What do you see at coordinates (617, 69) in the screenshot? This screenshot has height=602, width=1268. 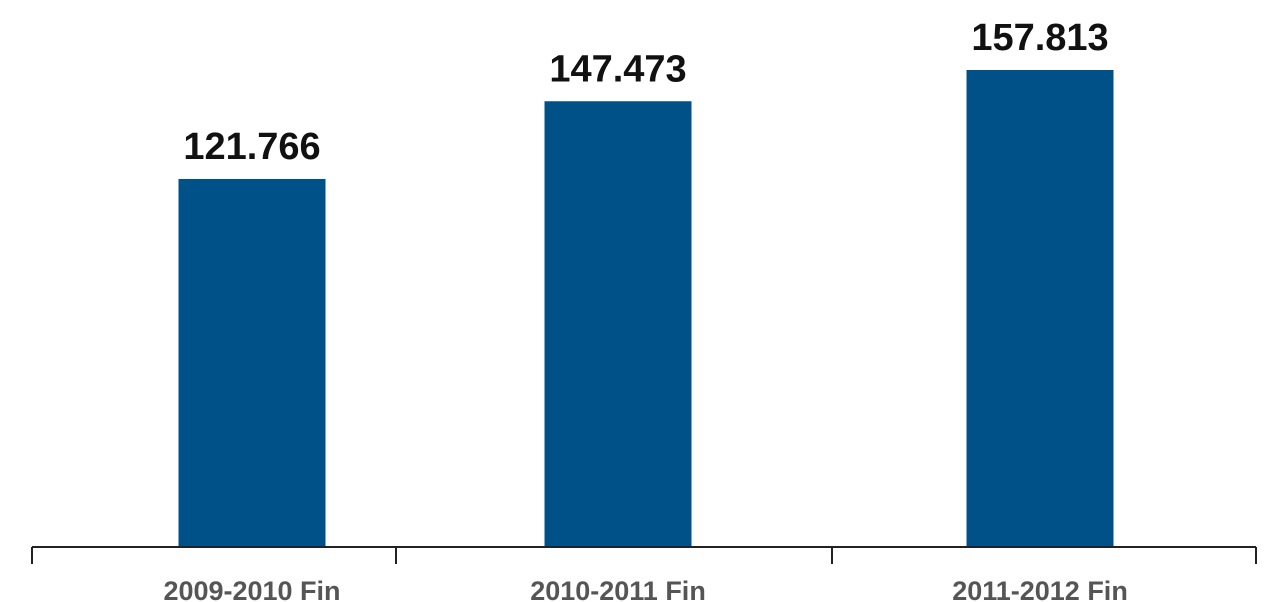 I see `bar-value-label-2: 147.473` at bounding box center [617, 69].